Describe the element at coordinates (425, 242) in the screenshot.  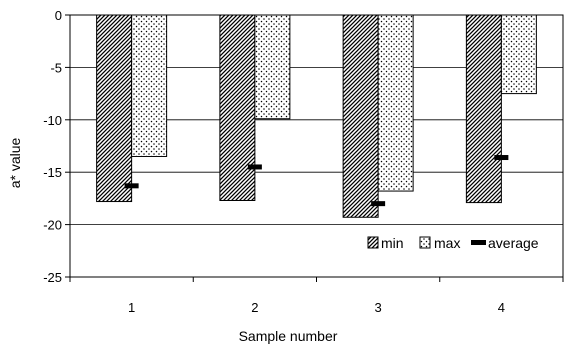
I see `legend-max-swatch` at that location.